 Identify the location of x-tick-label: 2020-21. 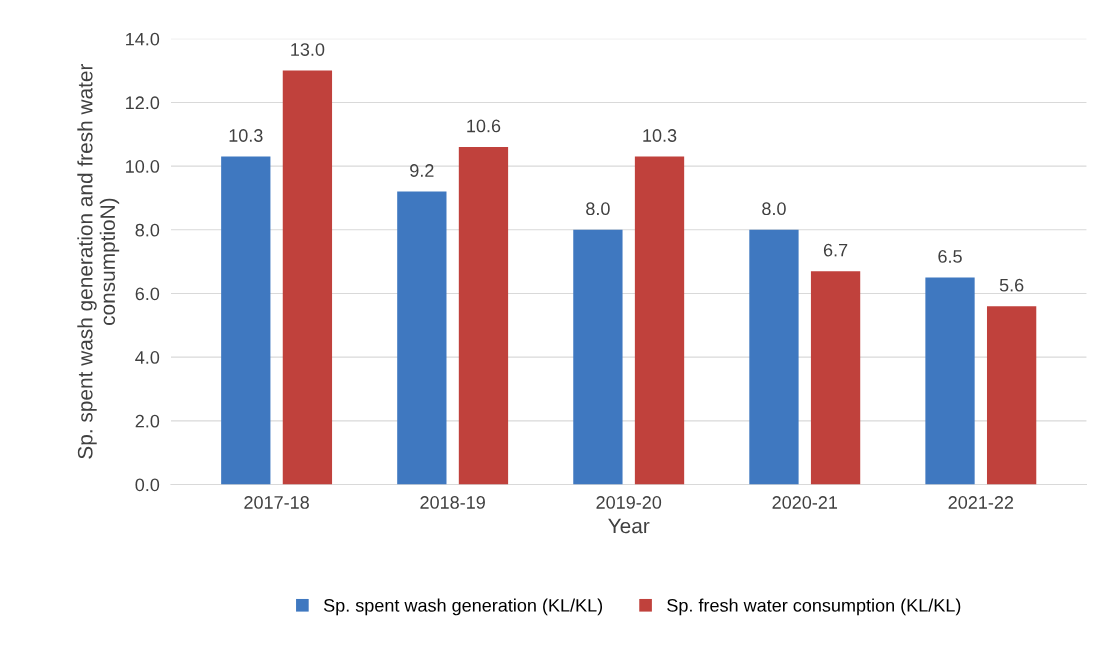
(805, 502).